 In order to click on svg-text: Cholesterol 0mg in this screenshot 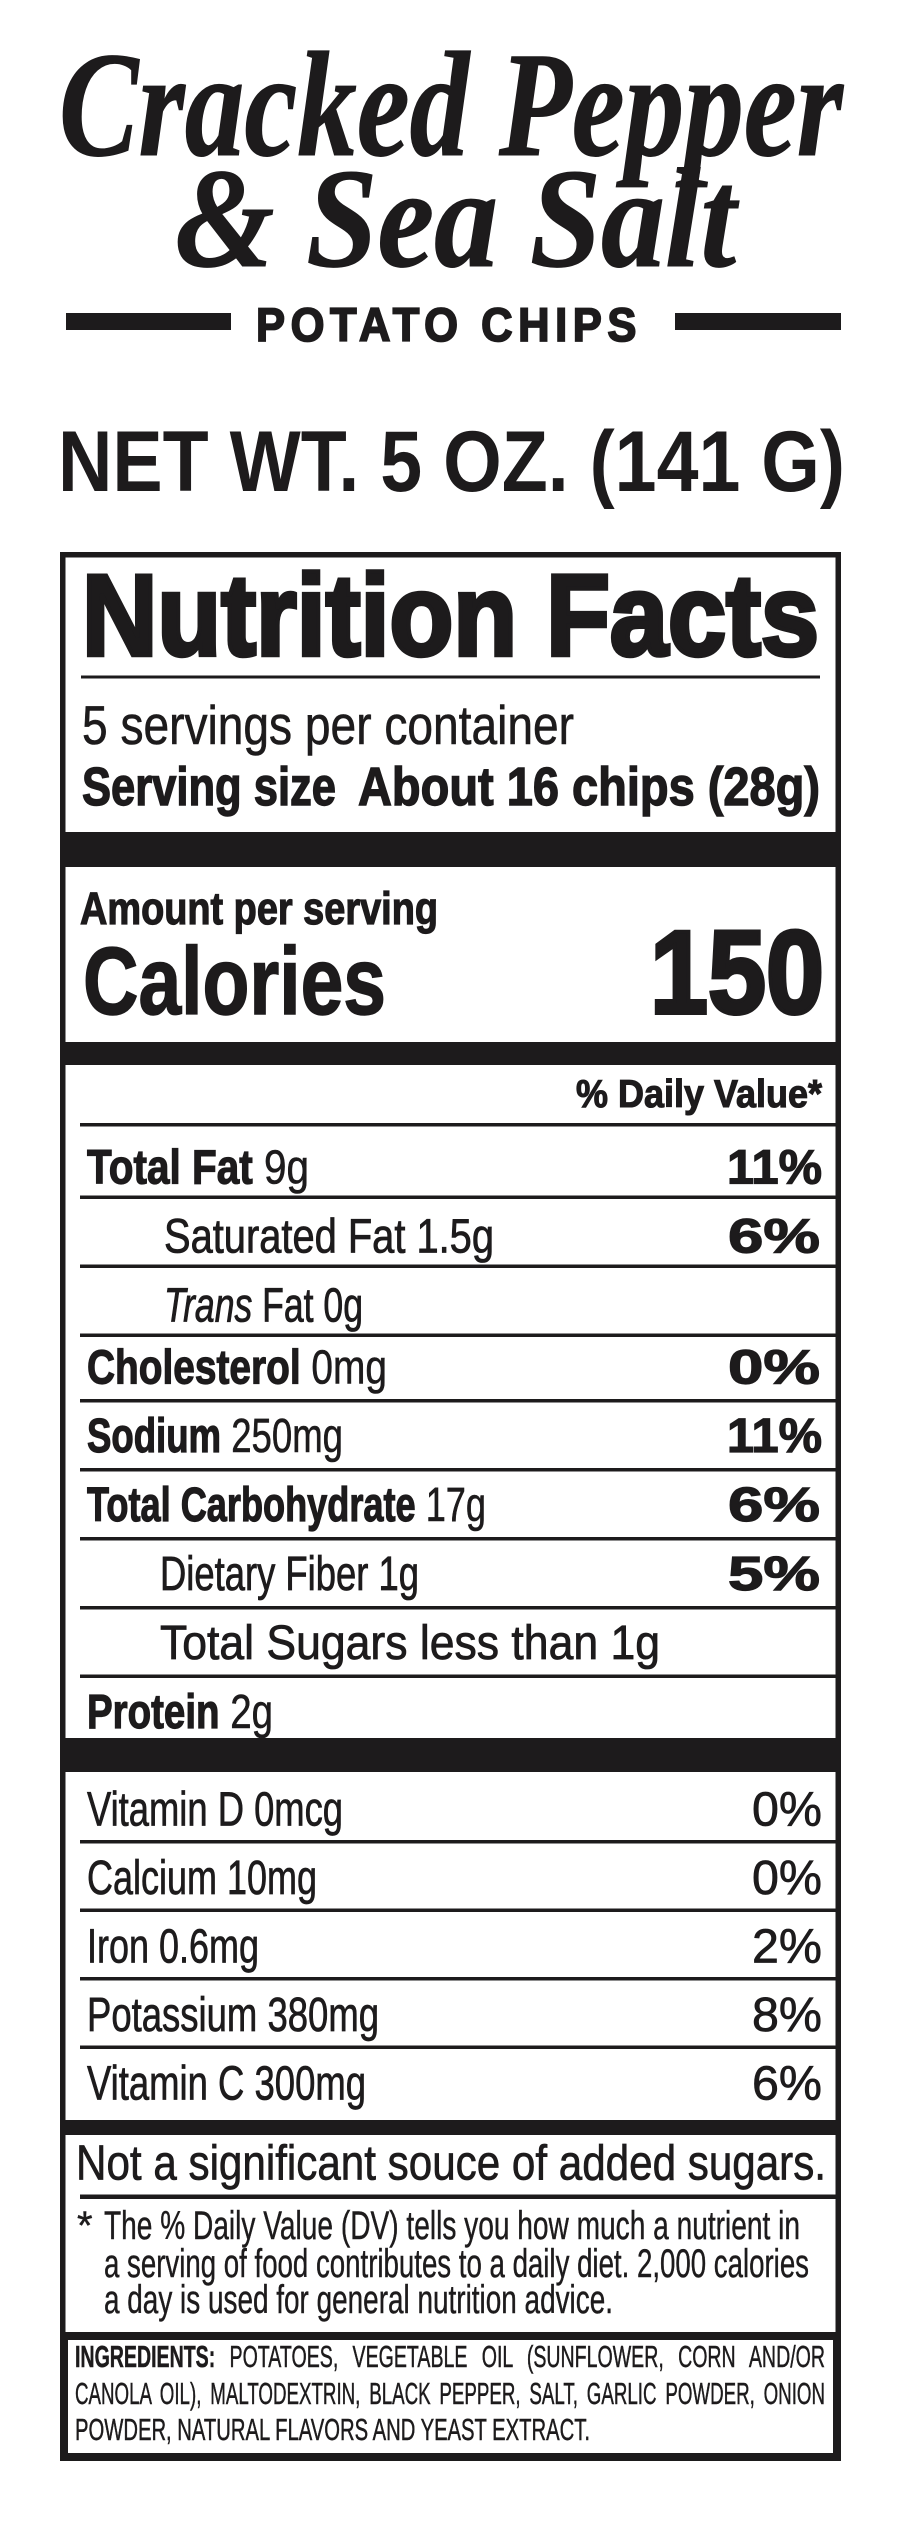, I will do `click(237, 1367)`.